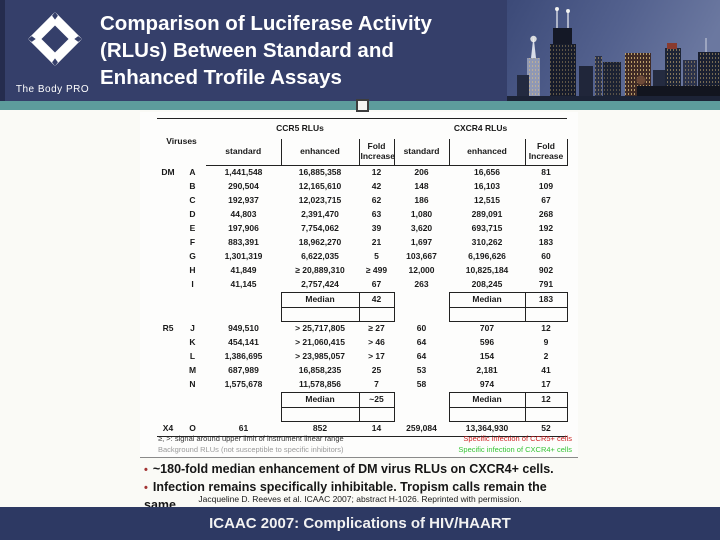 This screenshot has height=540, width=720. Describe the element at coordinates (376, 256) in the screenshot. I see `table-cell: 5` at that location.